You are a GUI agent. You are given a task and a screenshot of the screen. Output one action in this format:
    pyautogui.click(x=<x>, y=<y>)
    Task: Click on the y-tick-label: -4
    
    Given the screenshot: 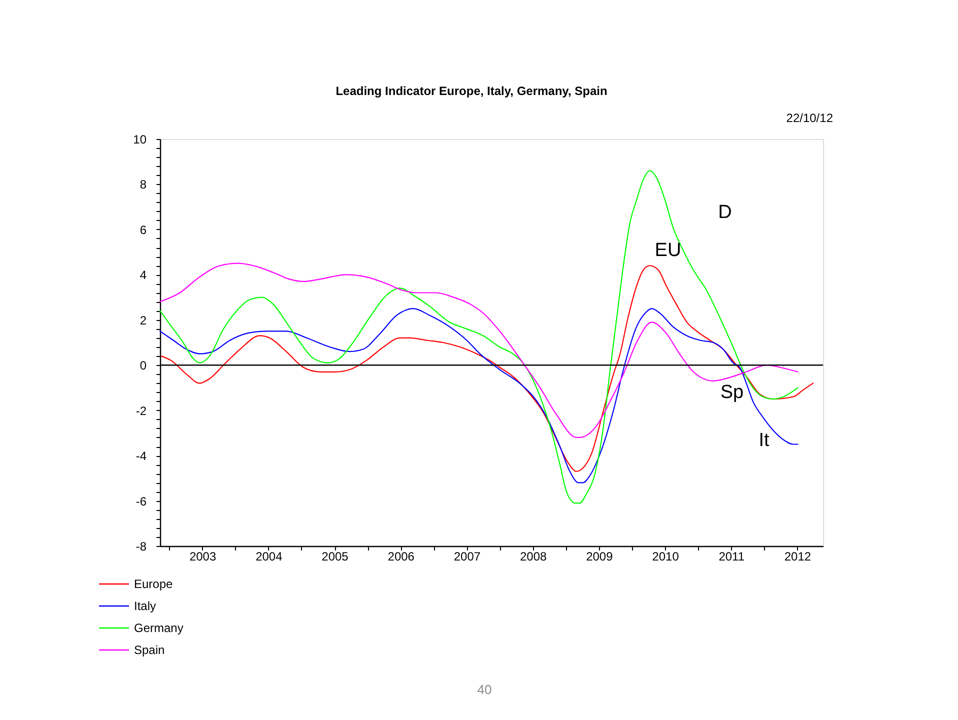 What is the action you would take?
    pyautogui.click(x=141, y=456)
    